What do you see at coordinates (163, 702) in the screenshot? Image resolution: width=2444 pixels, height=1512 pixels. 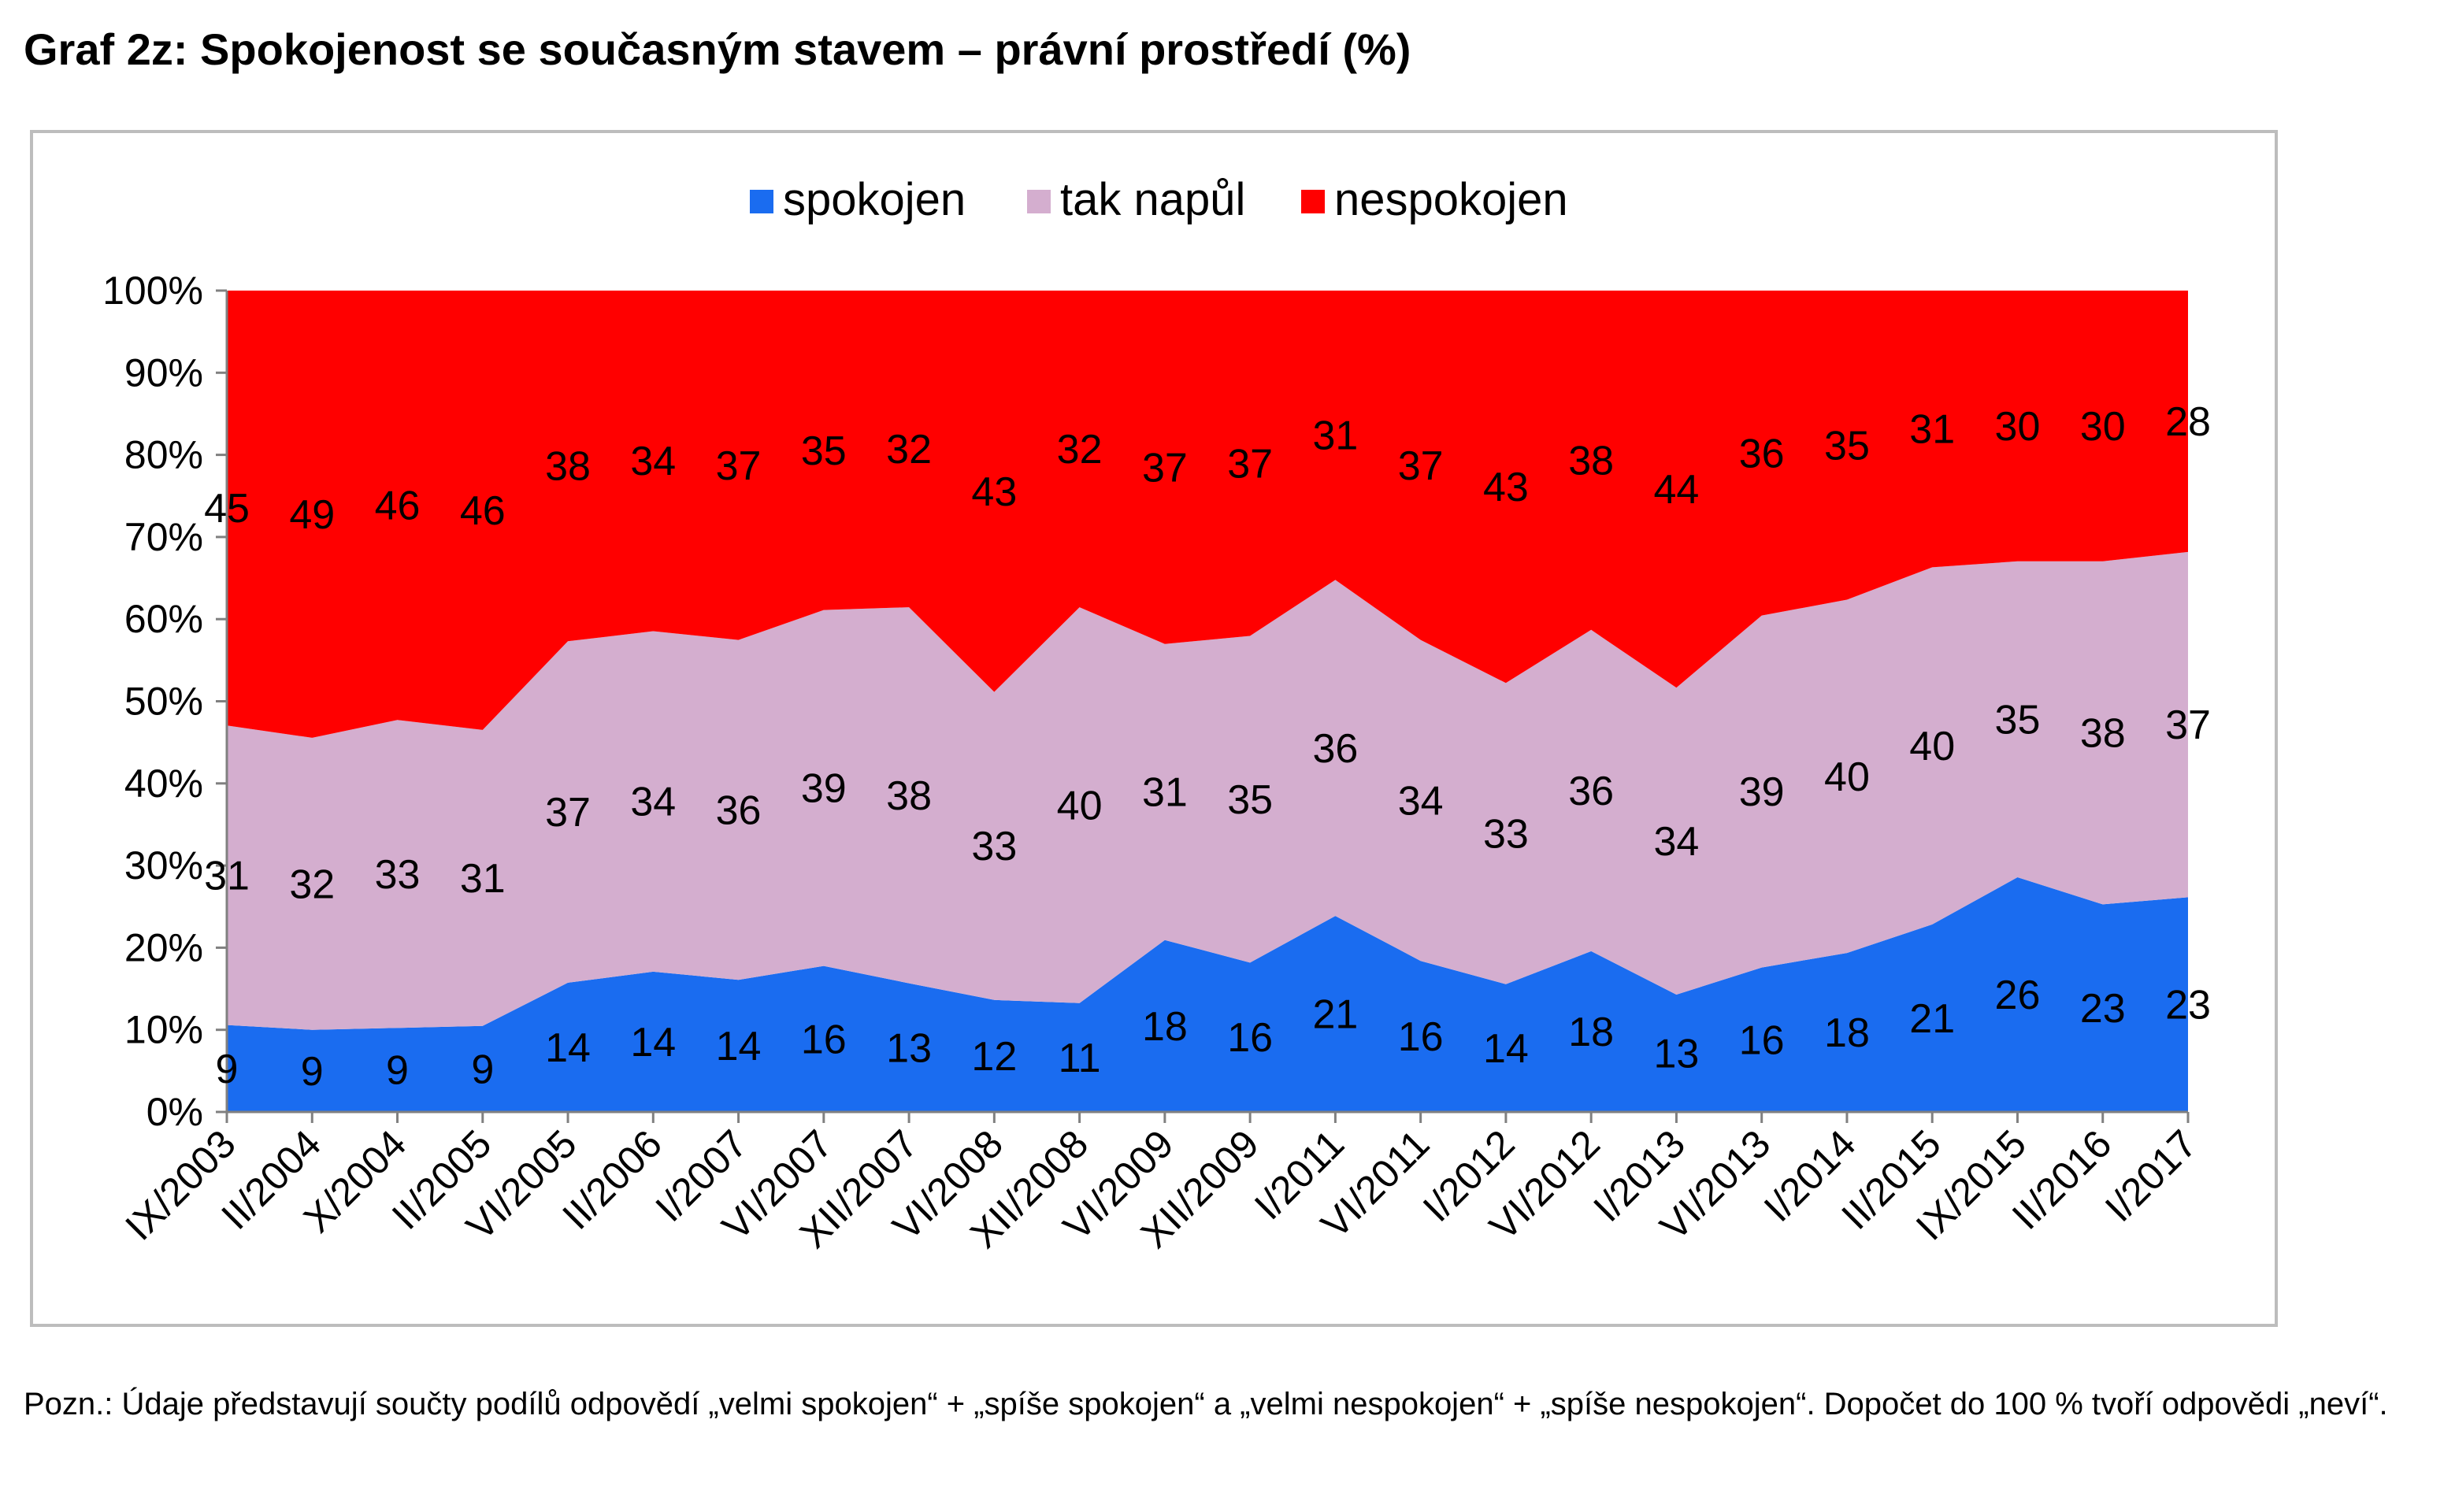 I see `y-tick-label: 50%` at bounding box center [163, 702].